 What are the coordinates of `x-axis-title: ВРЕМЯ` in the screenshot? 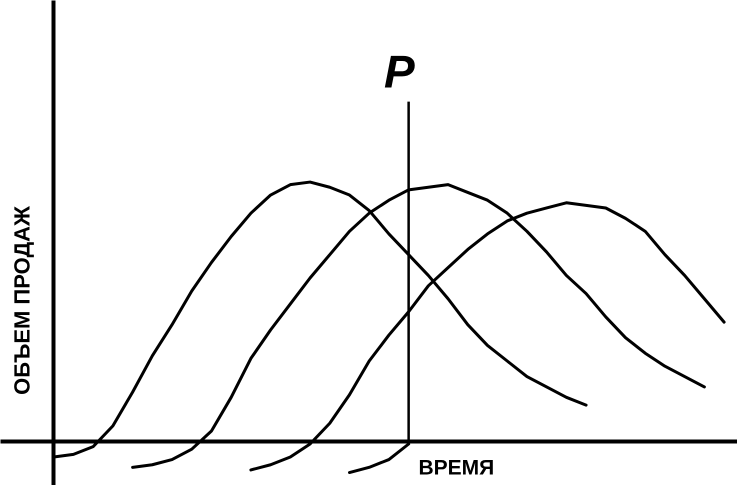 It's located at (456, 468).